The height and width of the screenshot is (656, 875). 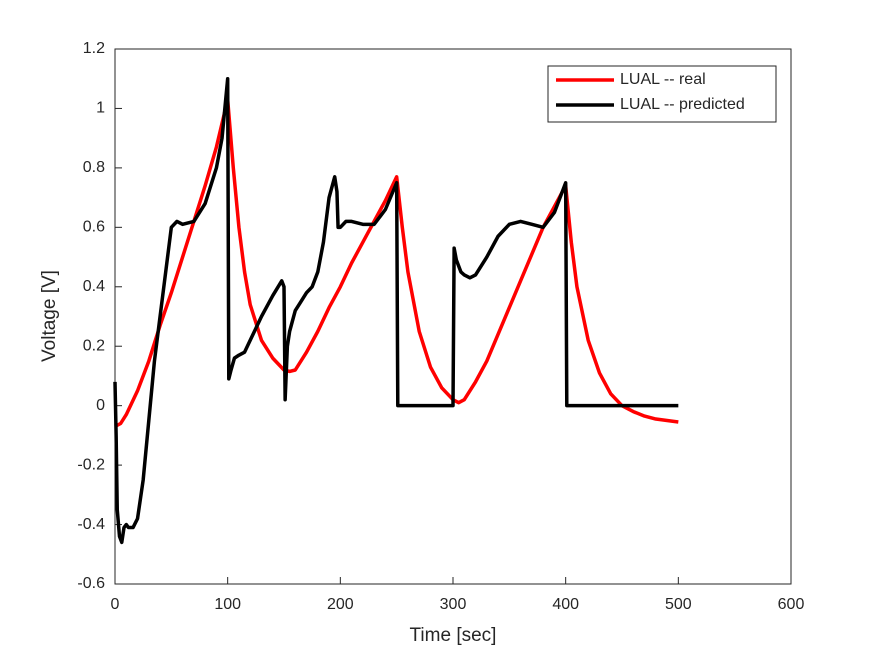 What do you see at coordinates (100, 405) in the screenshot?
I see `y-tick-label: 0` at bounding box center [100, 405].